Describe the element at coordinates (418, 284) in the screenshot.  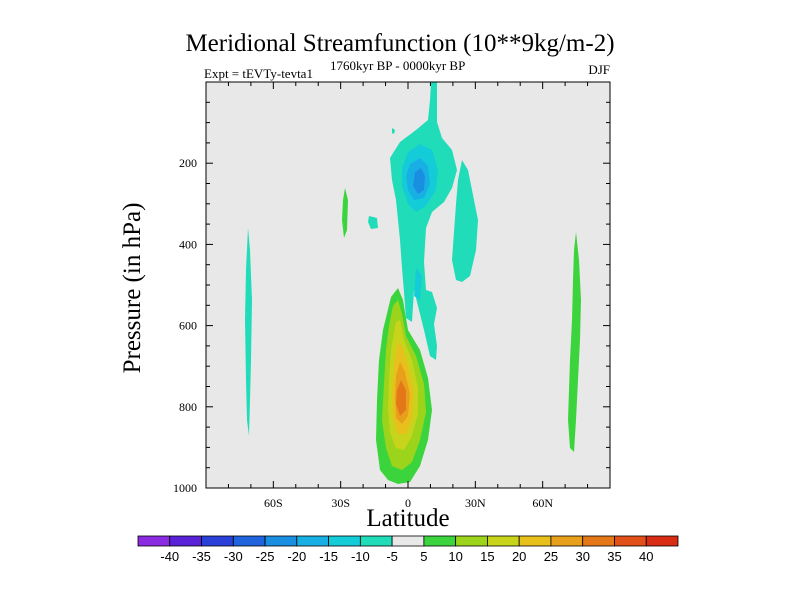
I see `contour-neg-5-lower-tongue` at that location.